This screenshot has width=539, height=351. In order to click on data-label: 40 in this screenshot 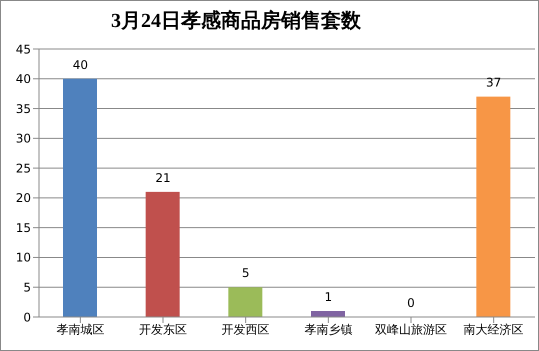, I will do `click(80, 65)`.